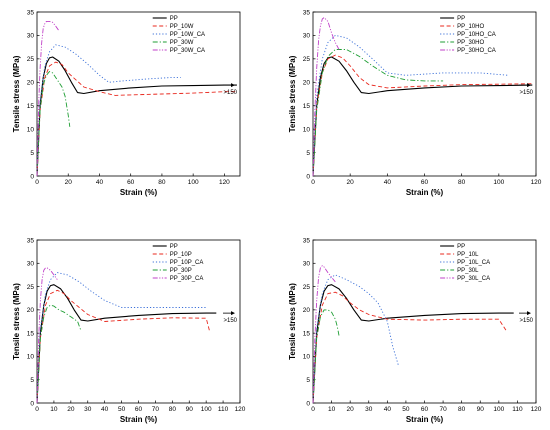 The image size is (550, 430). What do you see at coordinates (468, 271) in the screenshot?
I see `legend-entry-pp-30l: PP_30L` at bounding box center [468, 271].